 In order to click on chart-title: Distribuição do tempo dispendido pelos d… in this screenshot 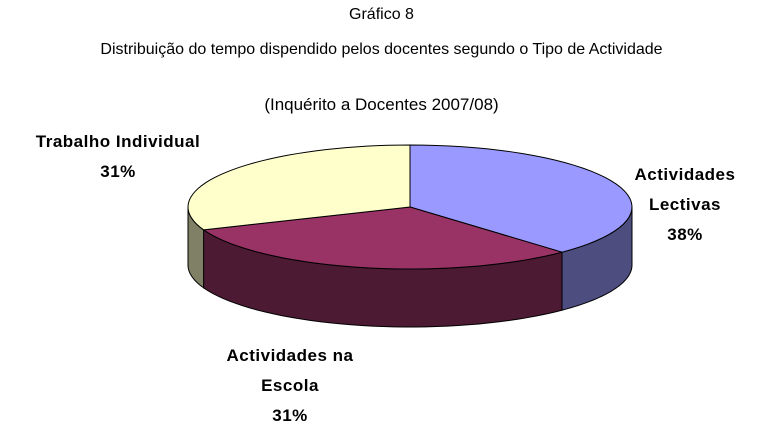, I will do `click(381, 49)`.